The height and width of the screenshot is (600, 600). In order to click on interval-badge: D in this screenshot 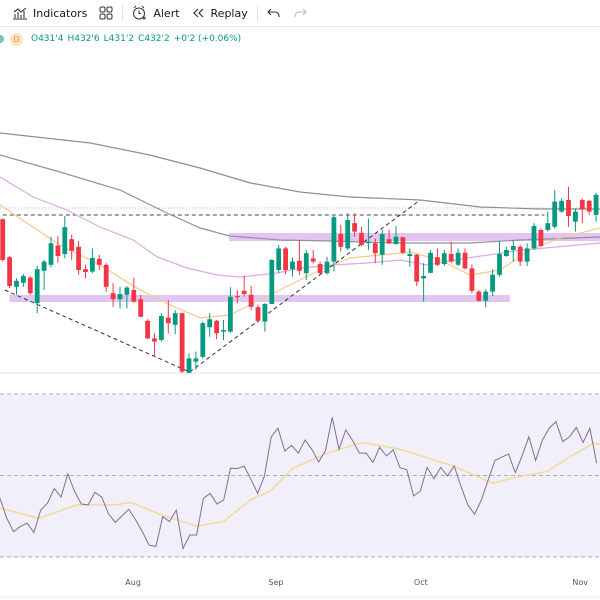, I will do `click(16, 39)`.